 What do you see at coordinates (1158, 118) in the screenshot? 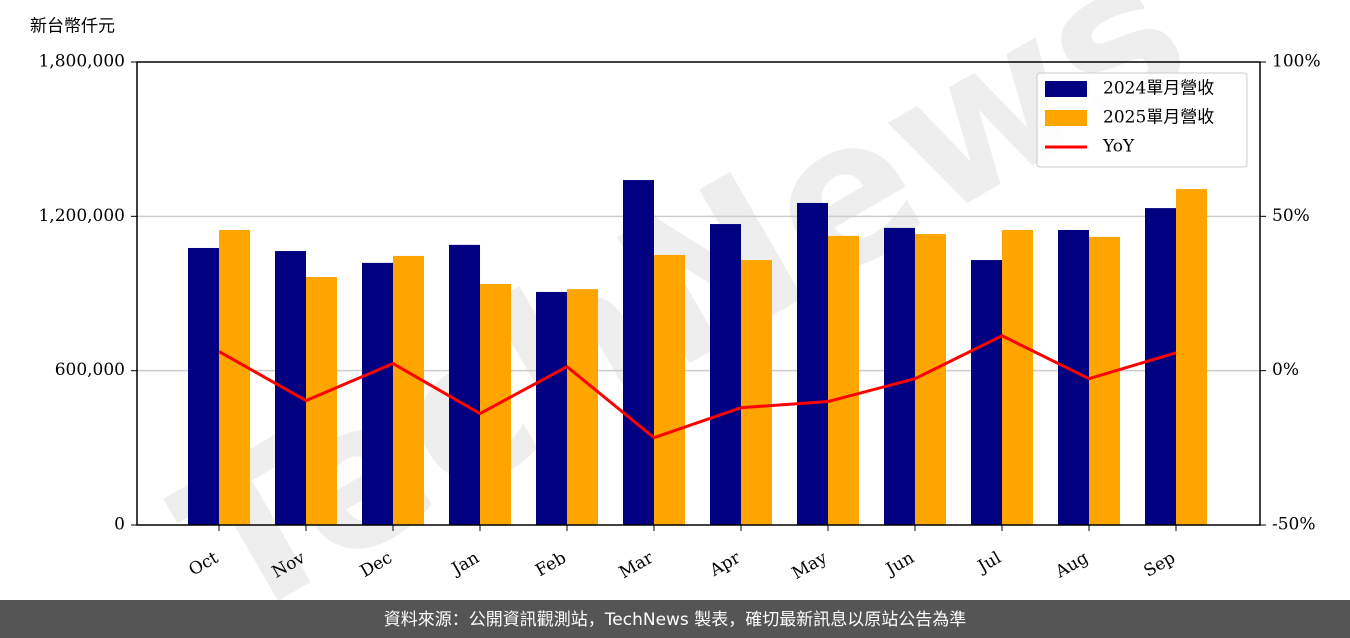
I see `legend-label: 2025單月營收` at bounding box center [1158, 118].